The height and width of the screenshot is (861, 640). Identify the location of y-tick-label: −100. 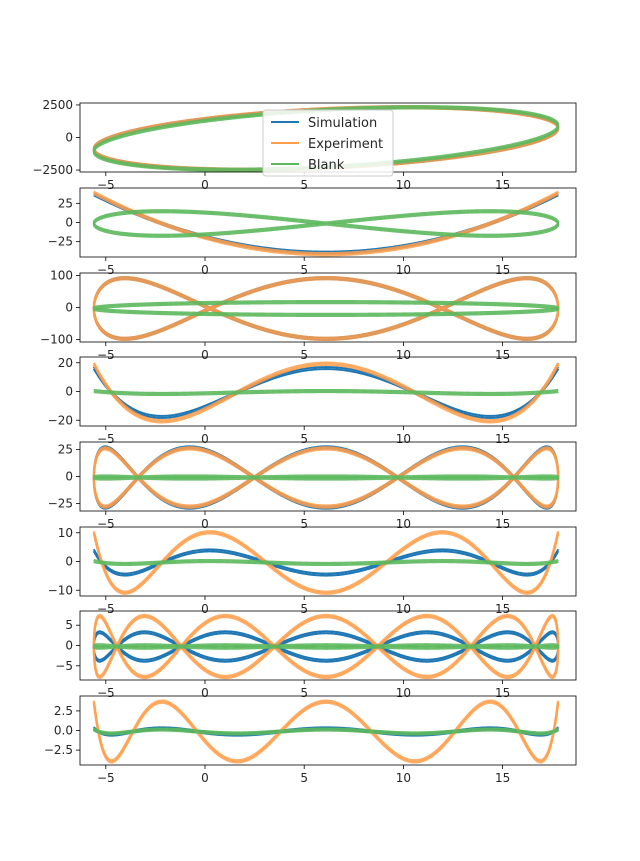
(56, 339).